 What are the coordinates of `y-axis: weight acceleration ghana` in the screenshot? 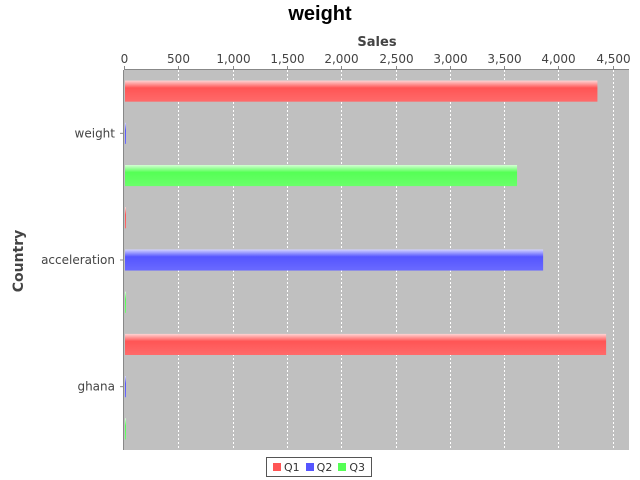 It's located at (82, 260).